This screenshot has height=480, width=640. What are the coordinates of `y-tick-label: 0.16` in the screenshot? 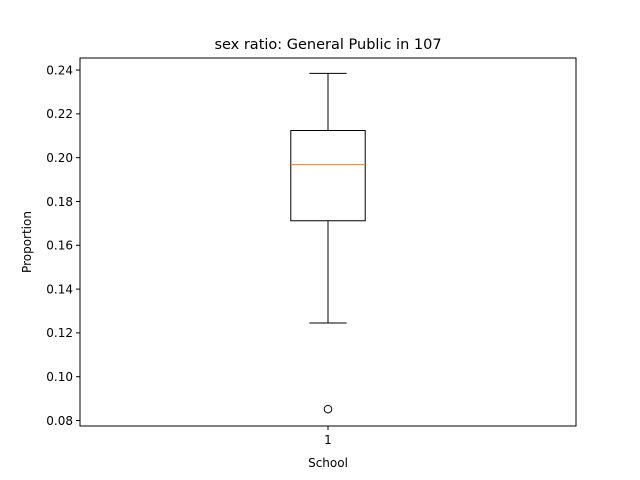 It's located at (59, 246).